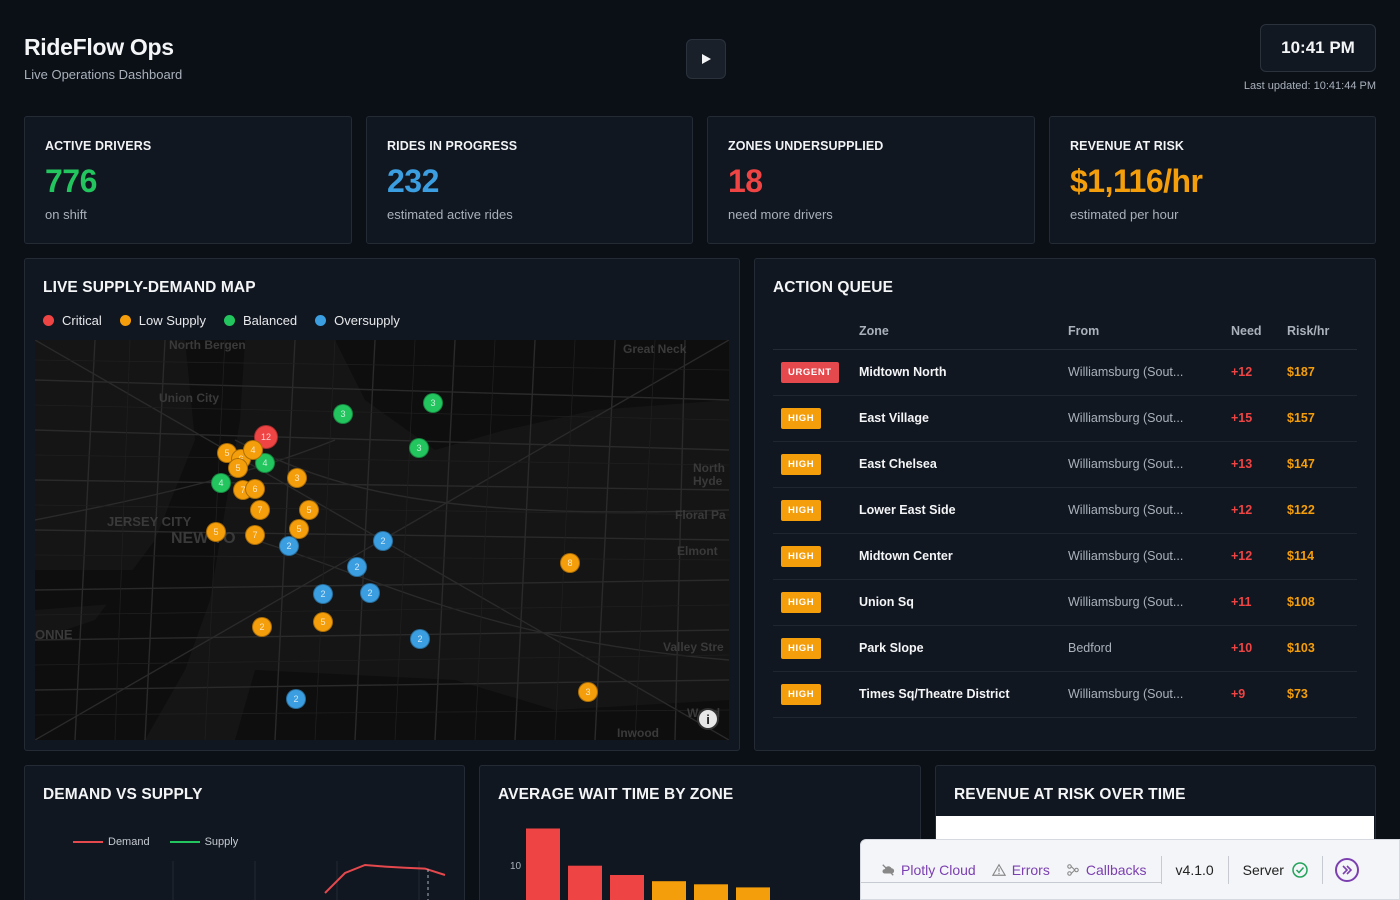  I want to click on map-marker-low-supply: 4, so click(253, 450).